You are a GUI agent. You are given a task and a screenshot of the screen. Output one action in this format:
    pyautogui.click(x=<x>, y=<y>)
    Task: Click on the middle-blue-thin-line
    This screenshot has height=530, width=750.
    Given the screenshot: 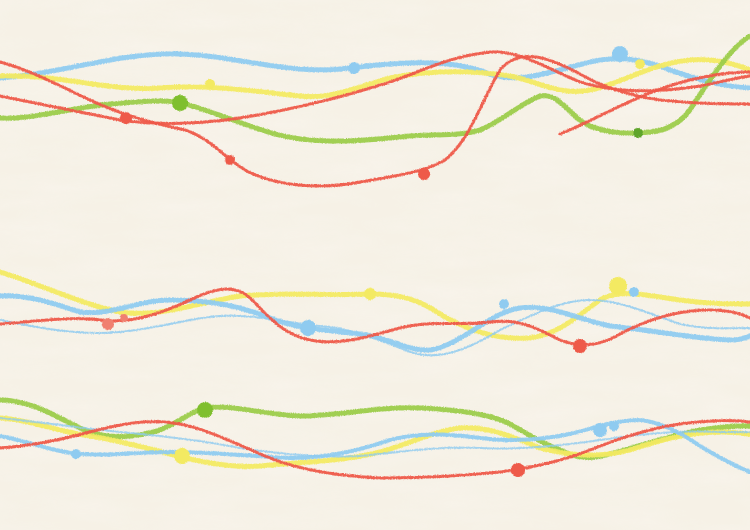 What is the action you would take?
    pyautogui.click(x=375, y=328)
    